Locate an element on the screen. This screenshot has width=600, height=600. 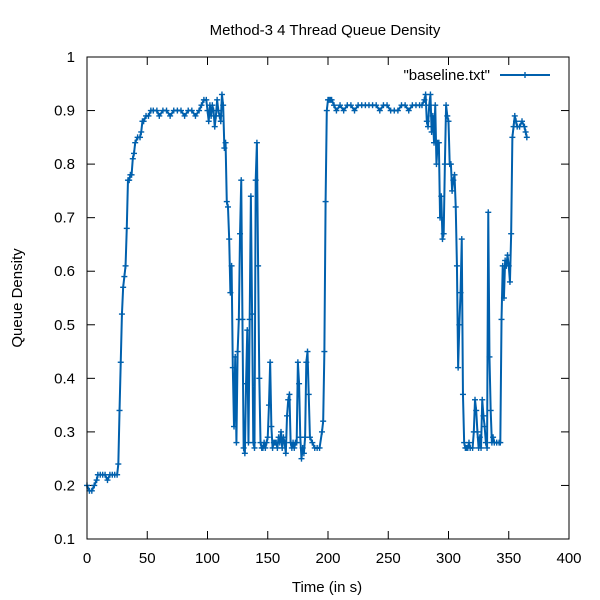
y-tick-label: 0.9 is located at coordinates (64, 111).